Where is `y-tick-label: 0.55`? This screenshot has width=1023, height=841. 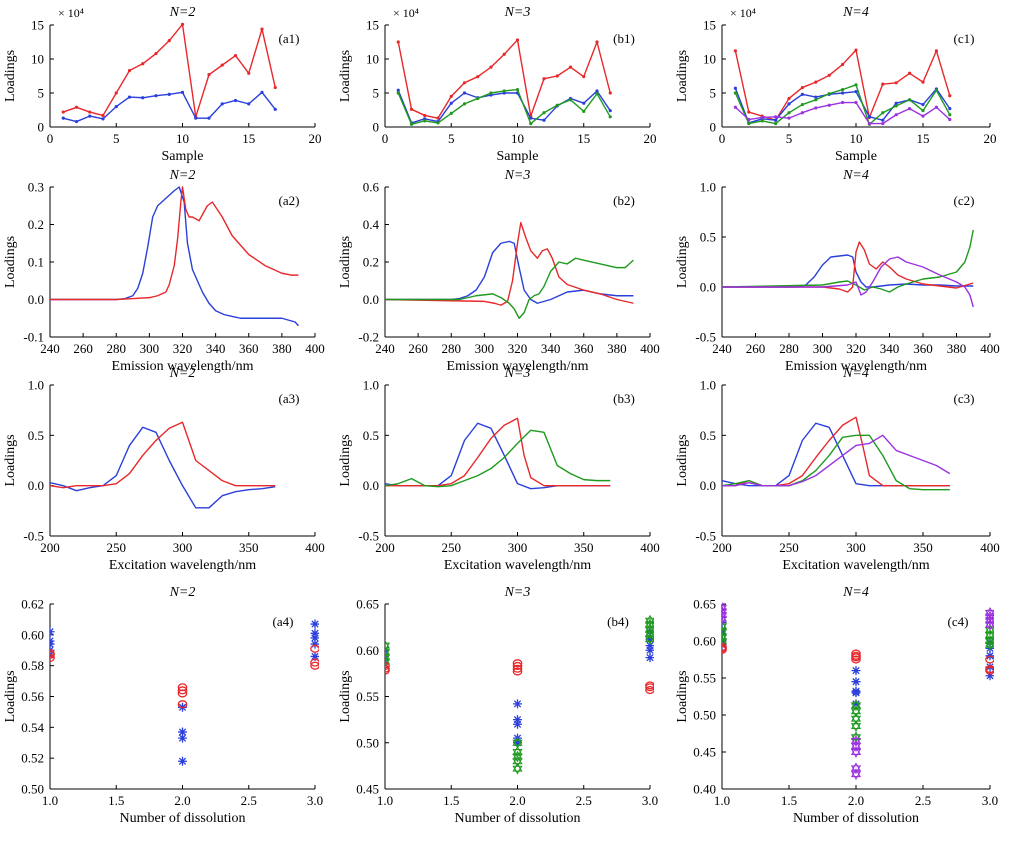
y-tick-label: 0.55 is located at coordinates (367, 696).